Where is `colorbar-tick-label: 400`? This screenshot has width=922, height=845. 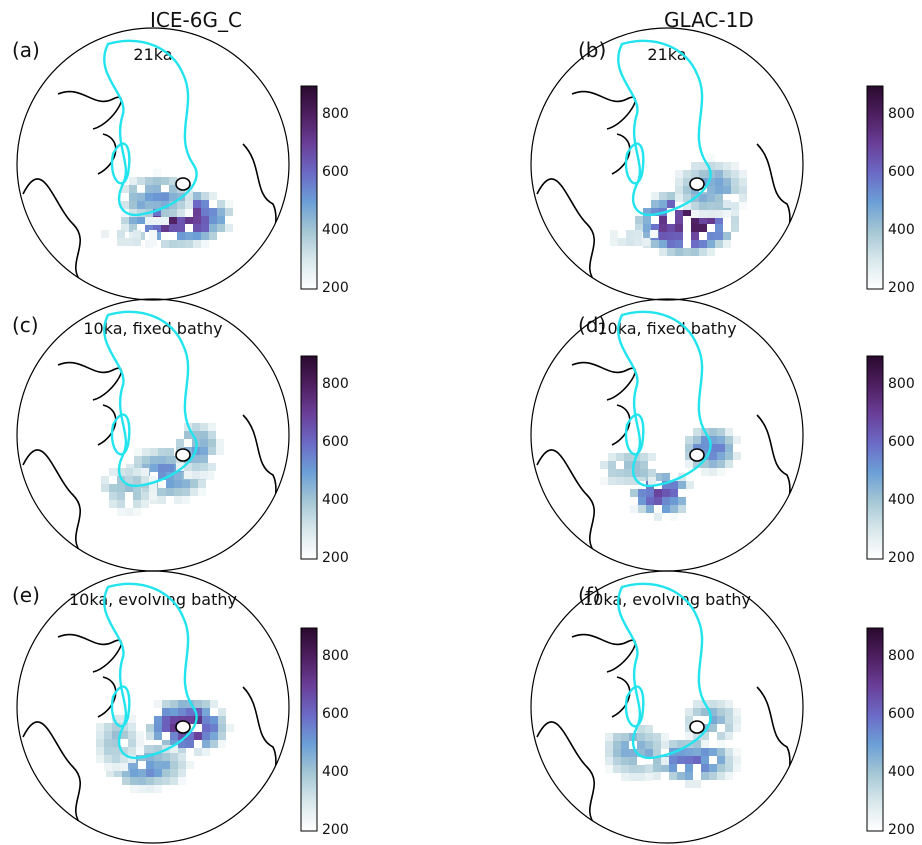 colorbar-tick-label: 400 is located at coordinates (901, 500).